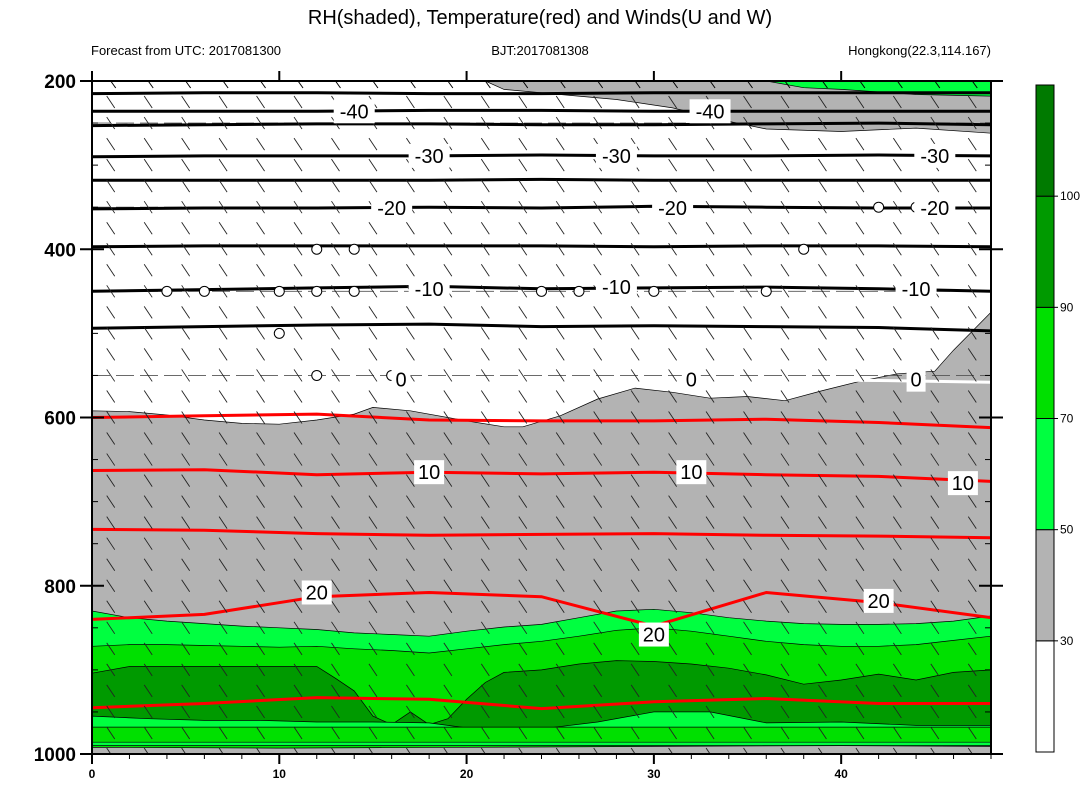 The image size is (1087, 806). Describe the element at coordinates (841, 774) in the screenshot. I see `x-tick-label: 40` at that location.